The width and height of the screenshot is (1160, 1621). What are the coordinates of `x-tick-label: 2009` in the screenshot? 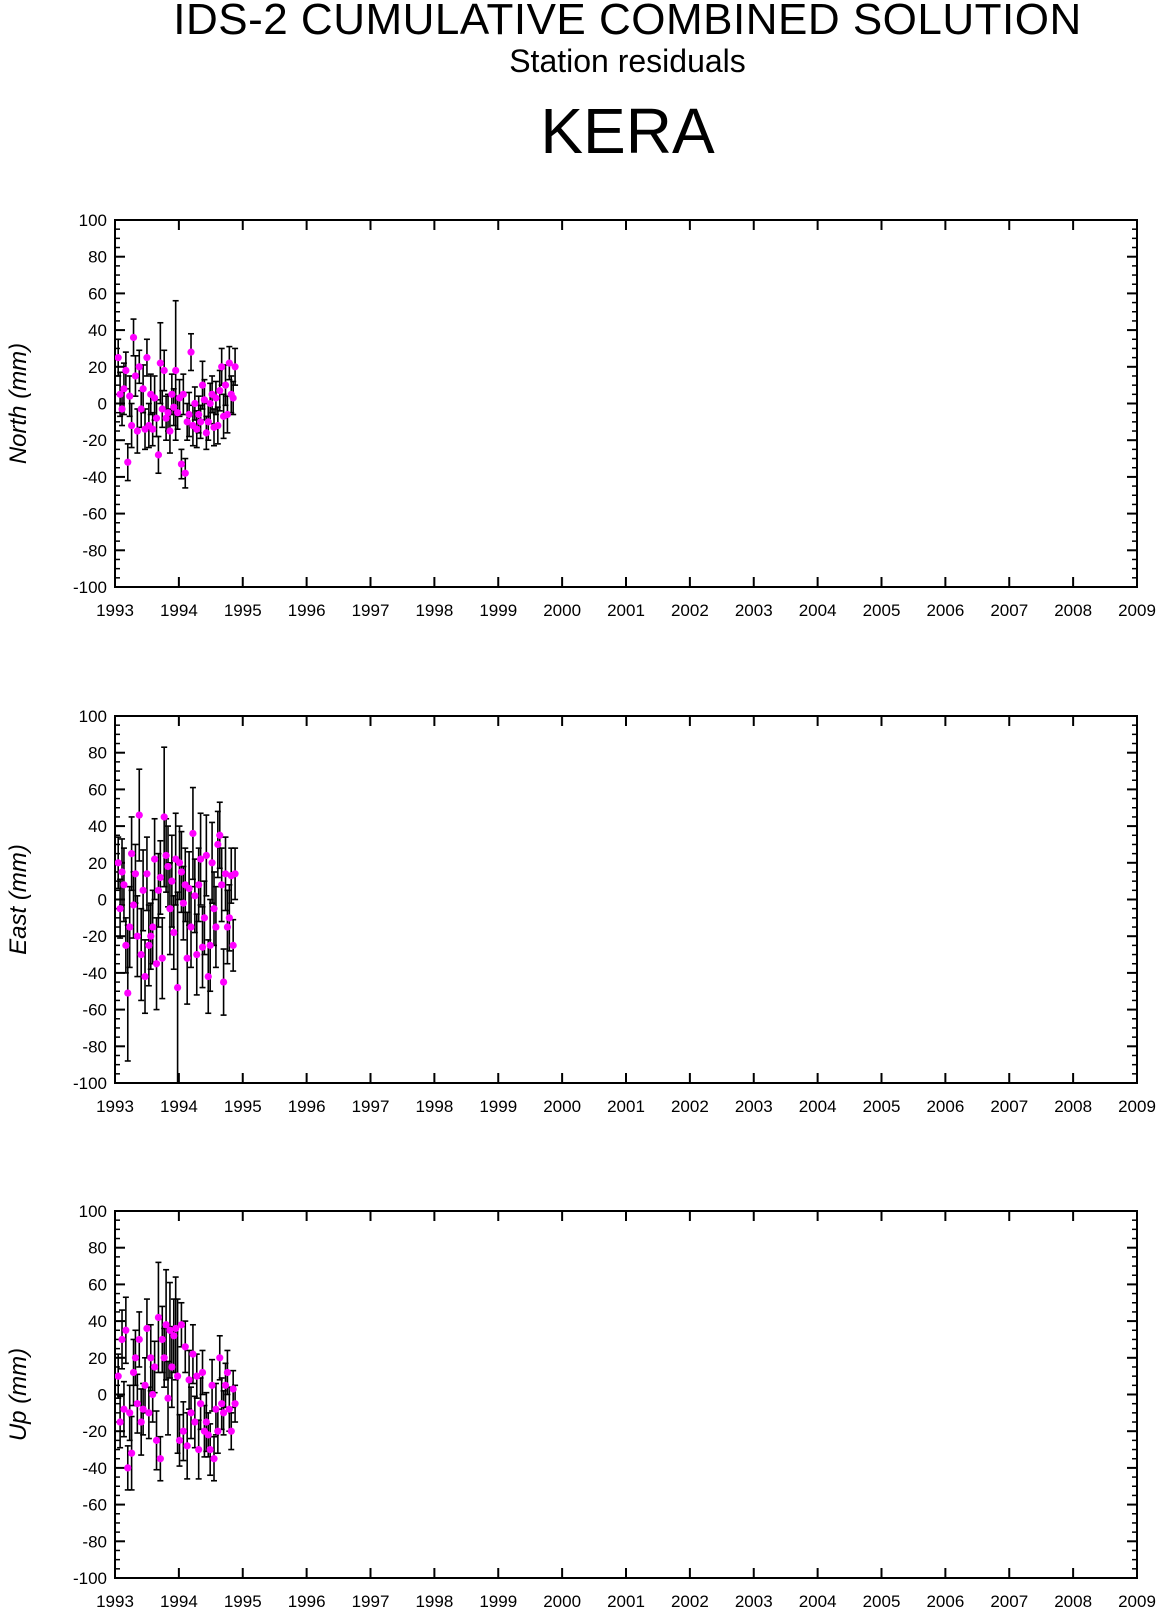 It's located at (1137, 1106).